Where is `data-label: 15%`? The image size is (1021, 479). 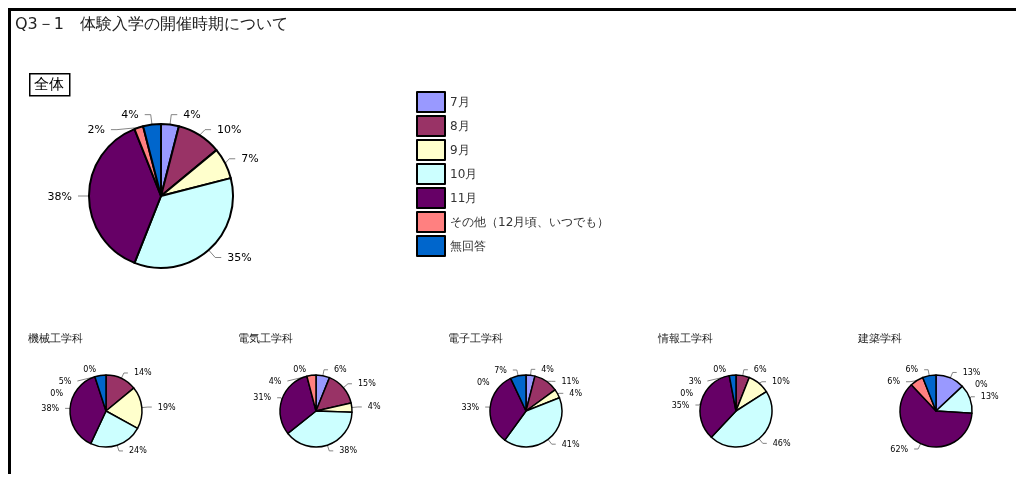 data-label: 15% is located at coordinates (367, 384).